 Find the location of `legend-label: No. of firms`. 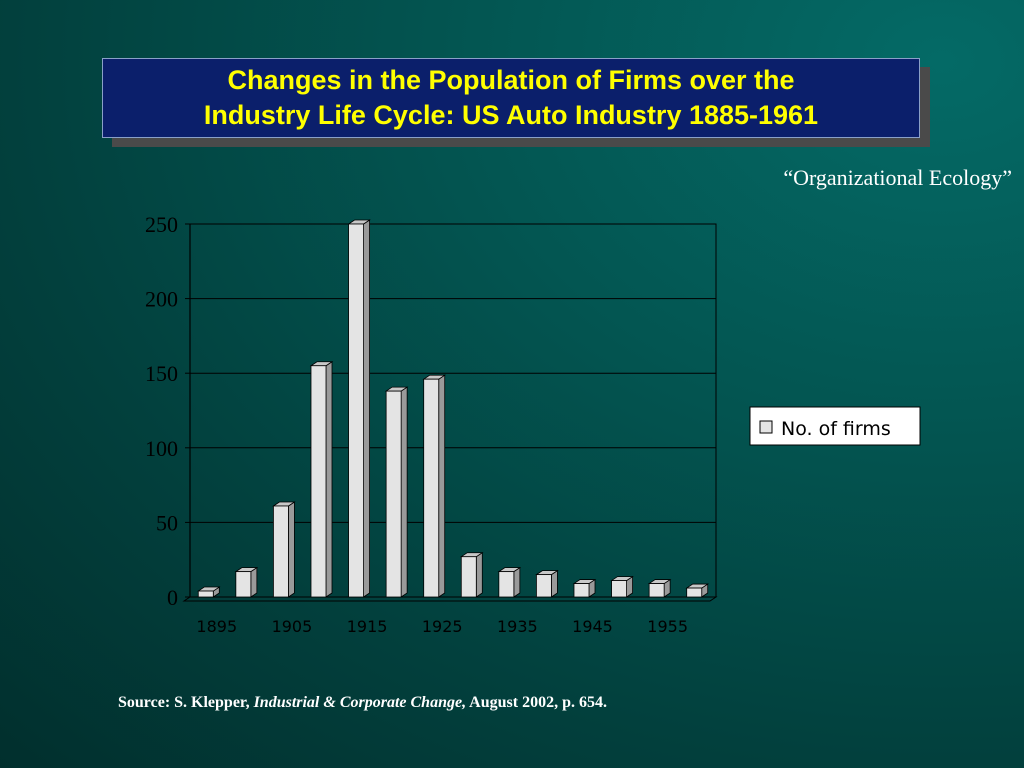

legend-label: No. of firms is located at coordinates (836, 429).